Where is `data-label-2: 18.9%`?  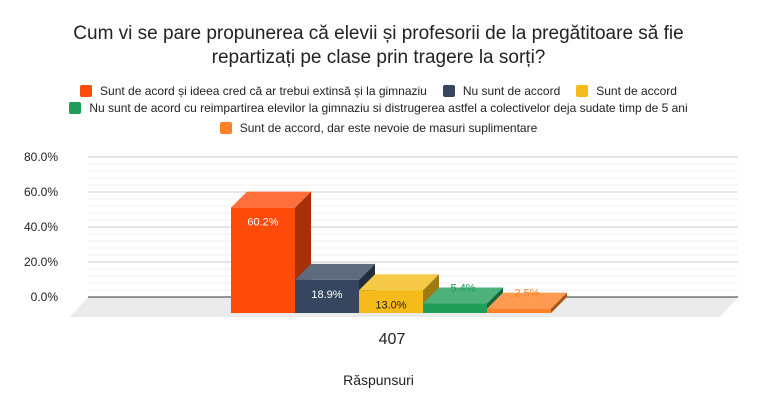
data-label-2: 18.9% is located at coordinates (326, 295).